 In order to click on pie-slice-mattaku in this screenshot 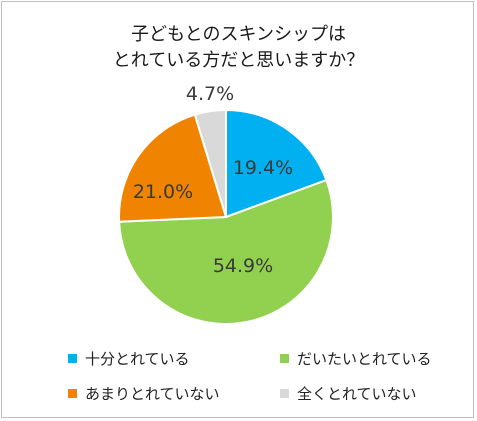, I will do `click(210, 163)`.